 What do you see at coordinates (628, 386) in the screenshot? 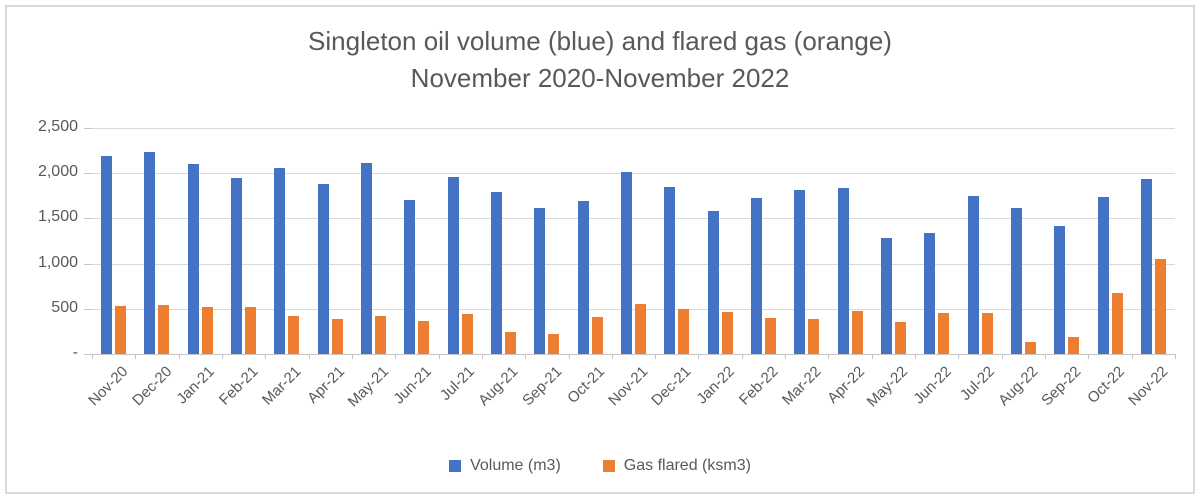
I see `x-axis-label: Nov-21` at bounding box center [628, 386].